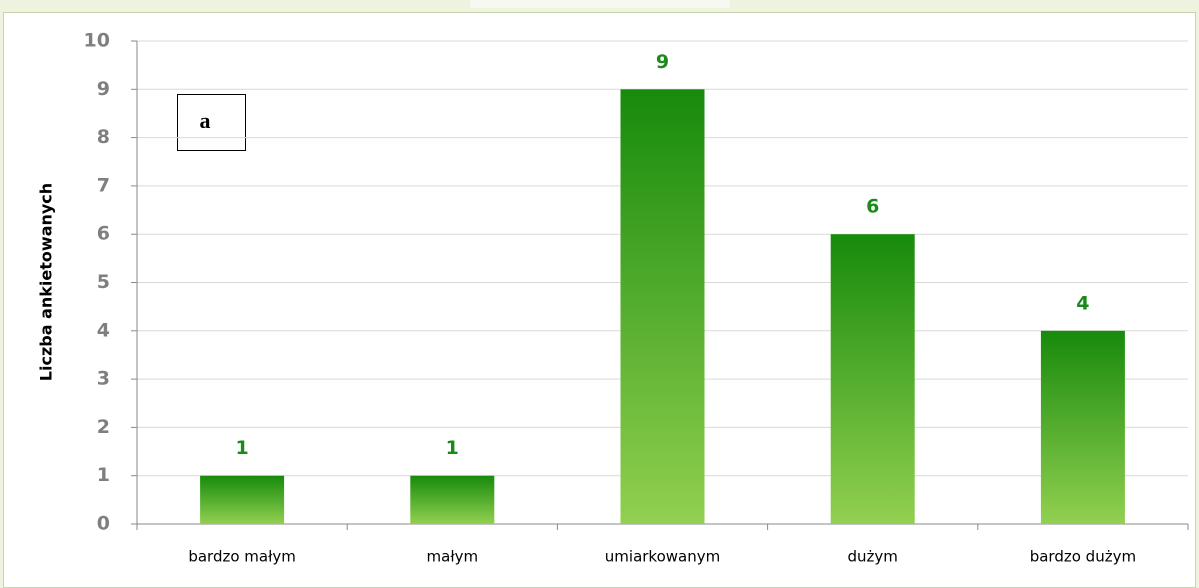  What do you see at coordinates (1082, 303) in the screenshot?
I see `data-label: 4` at bounding box center [1082, 303].